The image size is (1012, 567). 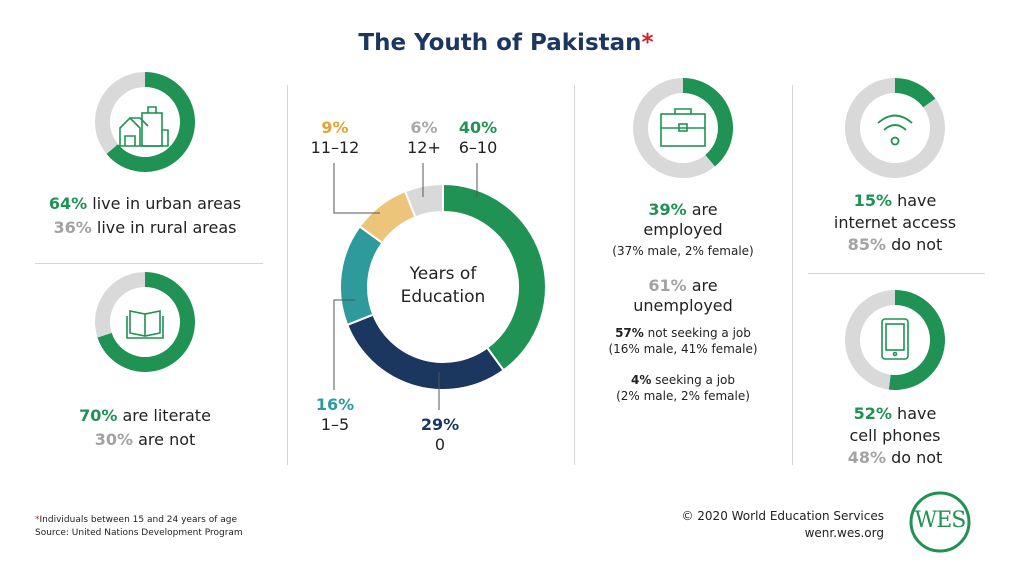 What do you see at coordinates (895, 435) in the screenshot?
I see `phones-text: 52% have cell phones 48% do not` at bounding box center [895, 435].